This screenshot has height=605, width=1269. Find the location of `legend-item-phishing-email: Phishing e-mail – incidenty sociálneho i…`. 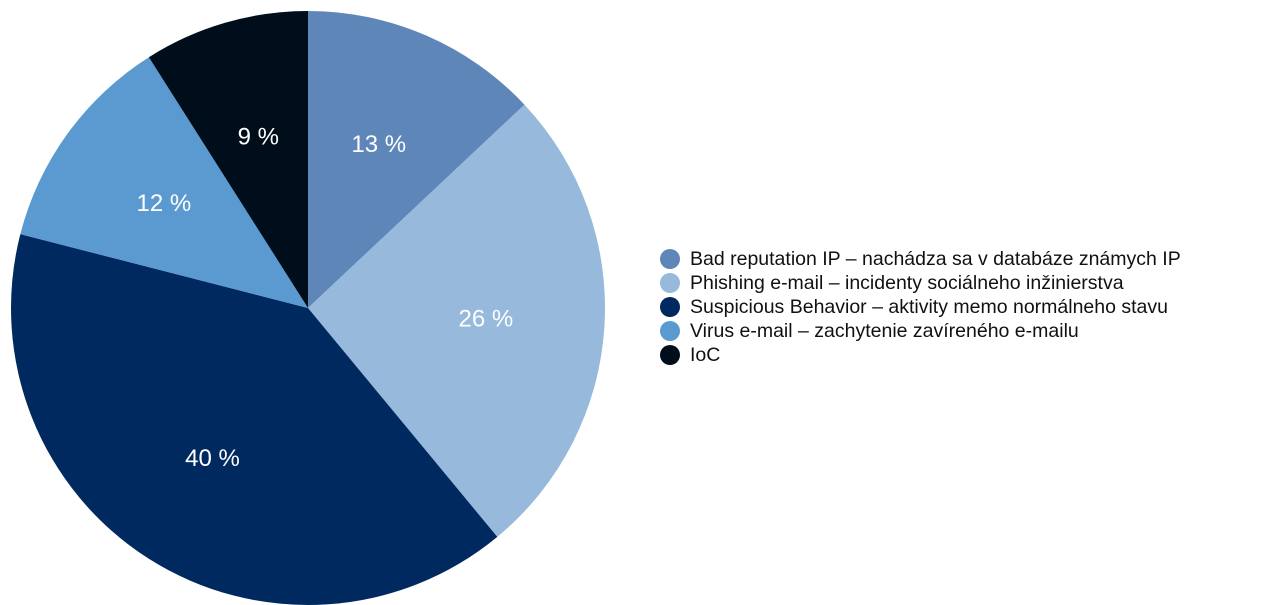

legend-item-phishing-email: Phishing e-mail – incidenty sociálneho i… is located at coordinates (962, 283).